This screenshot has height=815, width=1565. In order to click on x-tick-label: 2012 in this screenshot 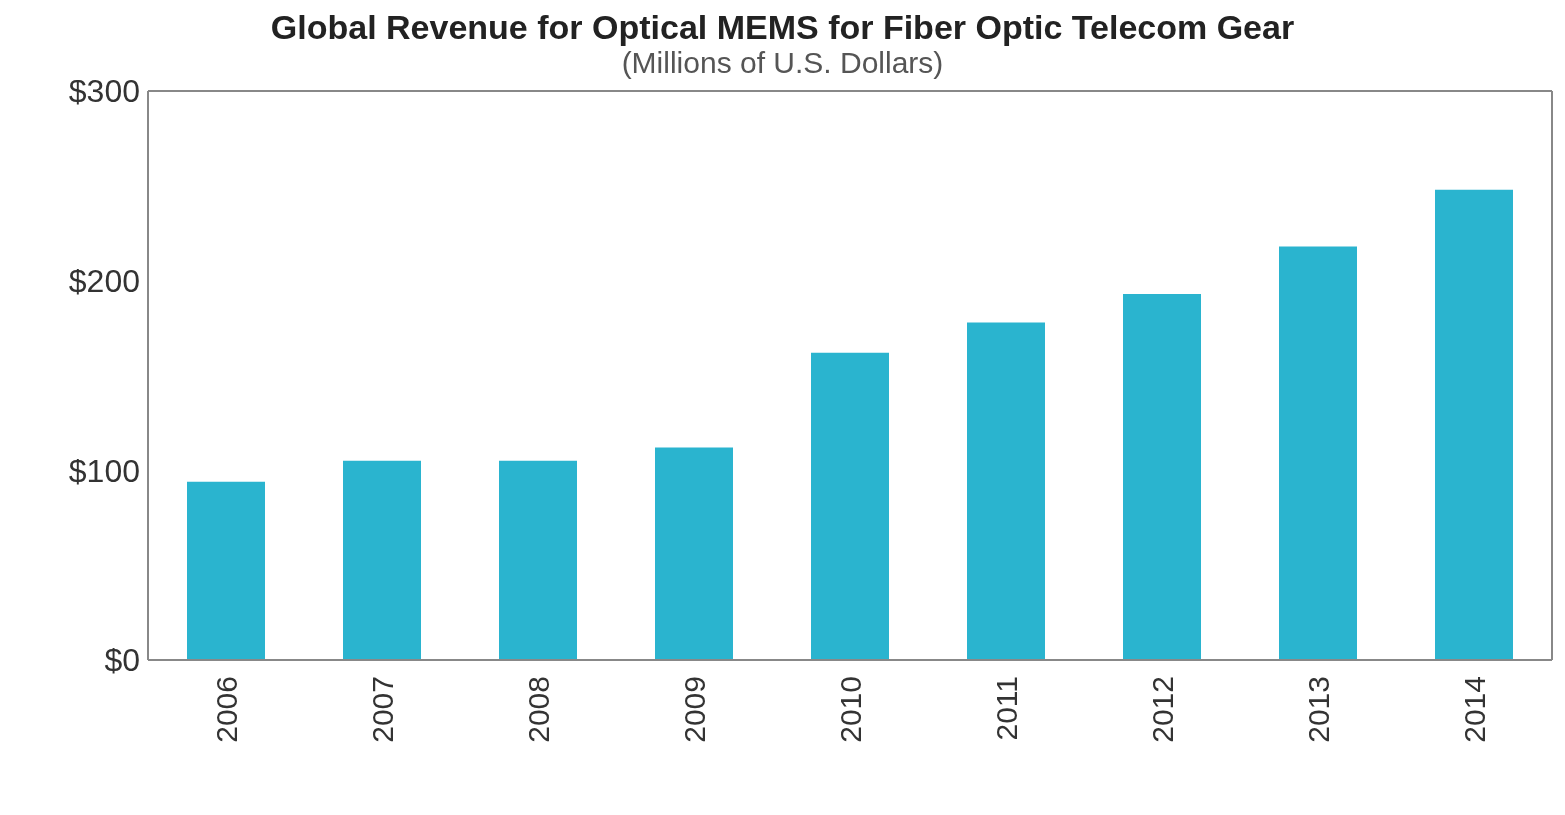, I will do `click(1162, 709)`.